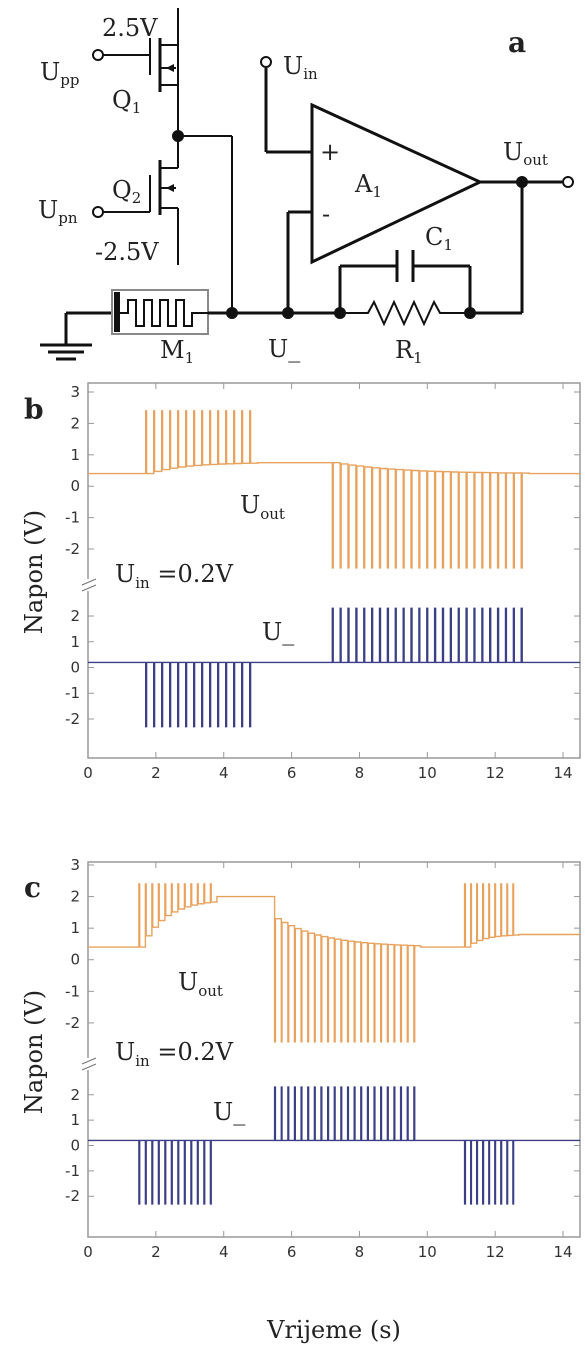 This screenshot has width=585, height=1353. I want to click on opamp-a1, so click(374, 190).